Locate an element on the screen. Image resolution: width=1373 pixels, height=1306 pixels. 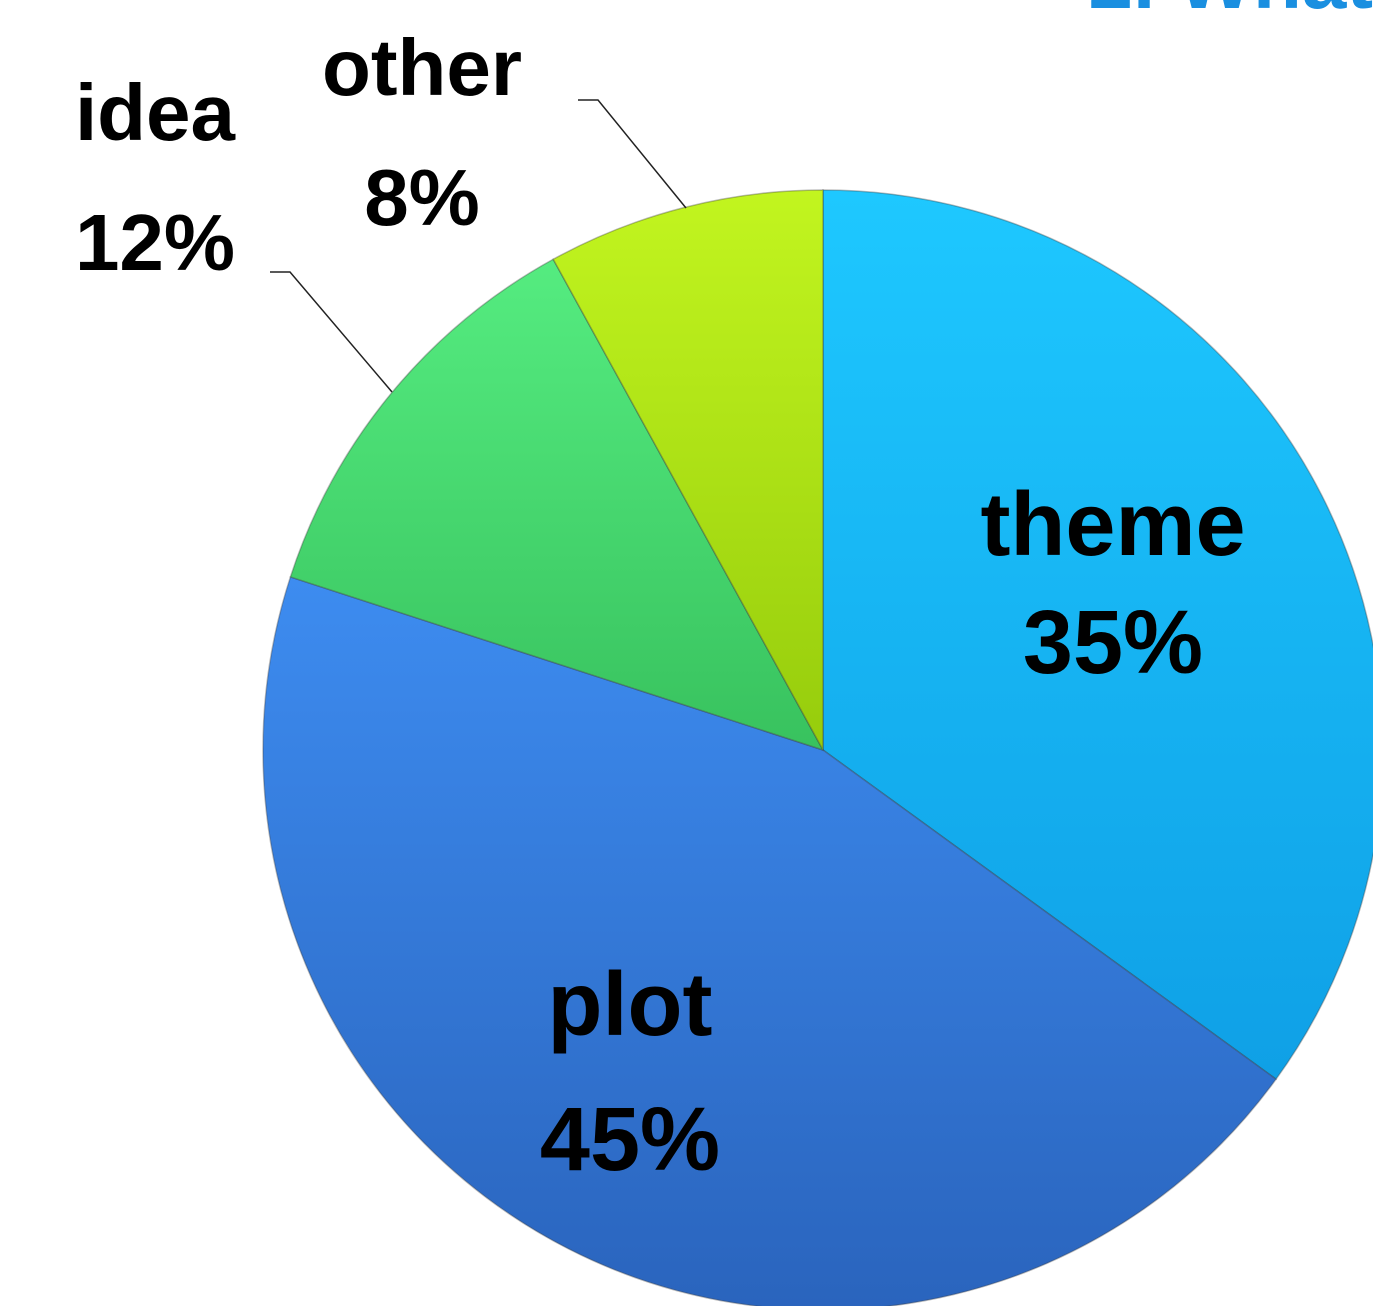
pie-slice-idea is located at coordinates (557, 505).